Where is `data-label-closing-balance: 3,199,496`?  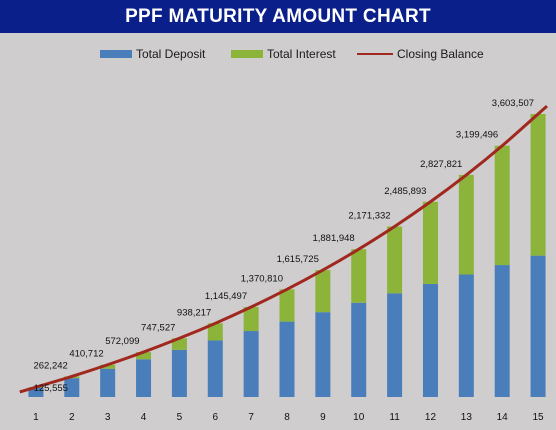 data-label-closing-balance: 3,199,496 is located at coordinates (477, 135).